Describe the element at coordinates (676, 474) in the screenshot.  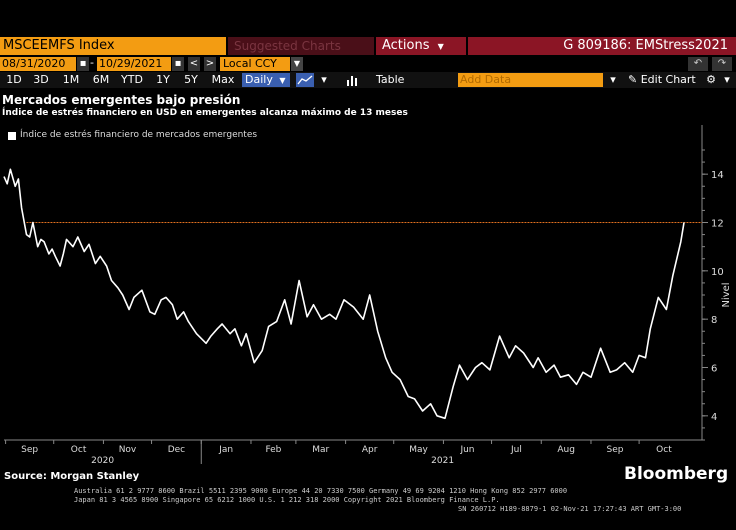
I see `bloomberg-logo: Bloomberg` at that location.